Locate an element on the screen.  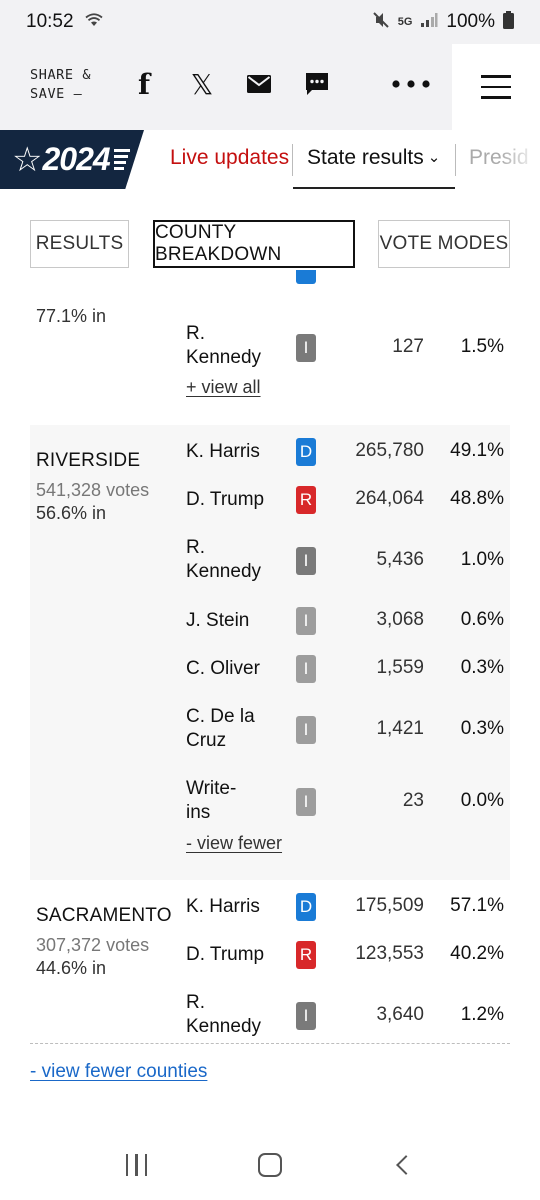
candidate-name: C. De la Cruz is located at coordinates (220, 728).